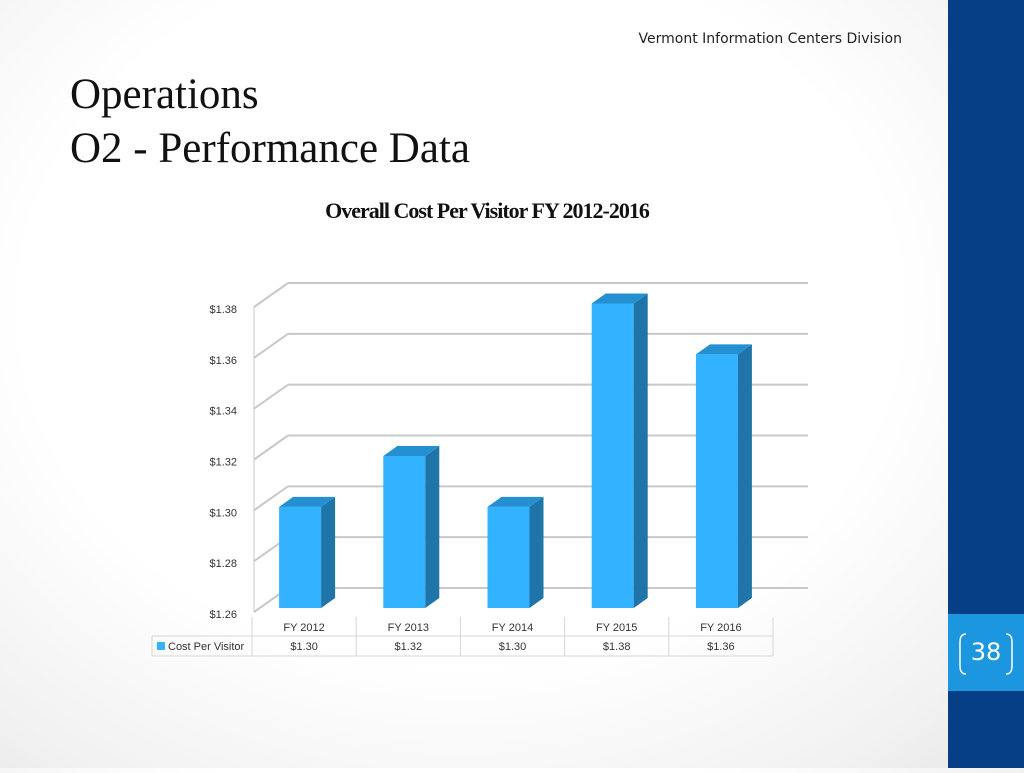 This screenshot has width=1024, height=773. I want to click on x-category-label: FY 2015, so click(616, 628).